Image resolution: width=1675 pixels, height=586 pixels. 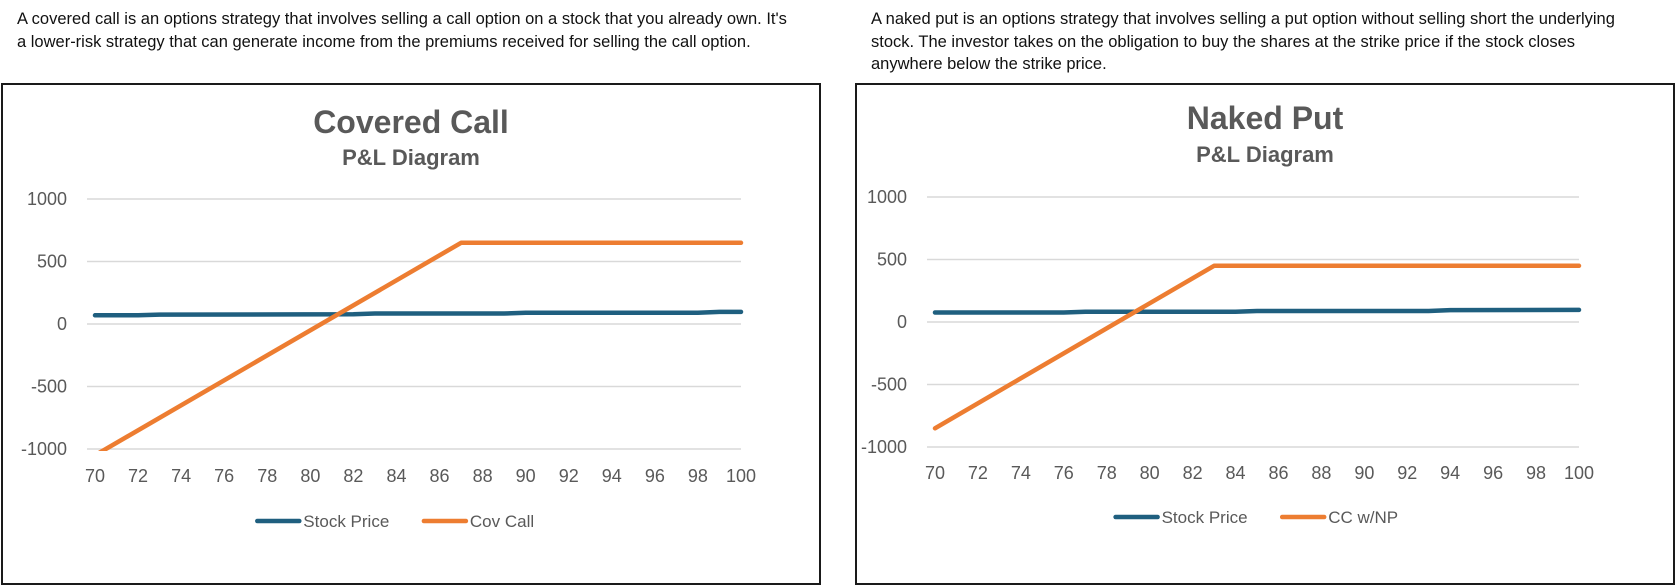 I want to click on legend-label: Cov Call, so click(x=502, y=521).